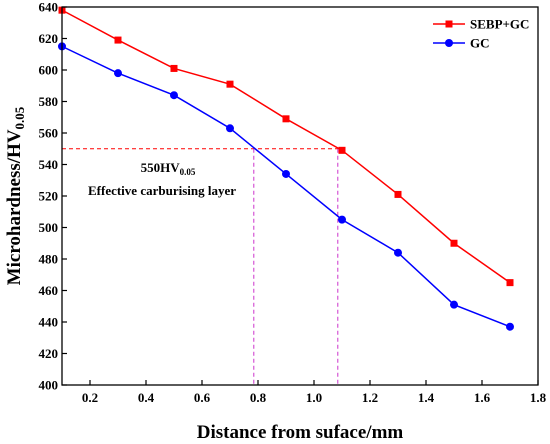  I want to click on y-tick-label: 400, so click(49, 385).